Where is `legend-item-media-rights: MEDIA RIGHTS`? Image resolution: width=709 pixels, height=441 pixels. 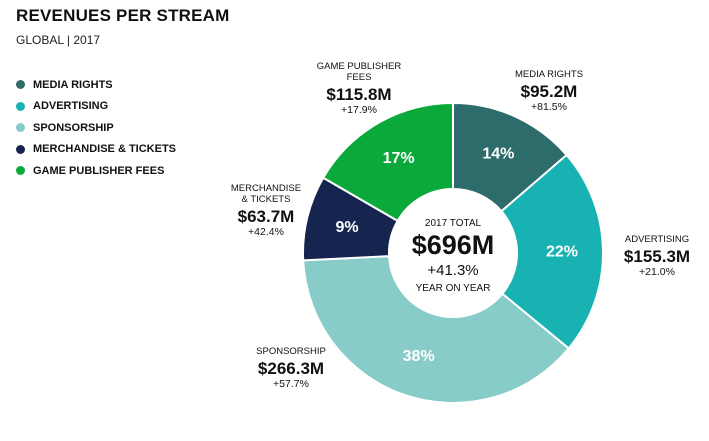
legend-item-media-rights: MEDIA RIGHTS is located at coordinates (96, 85).